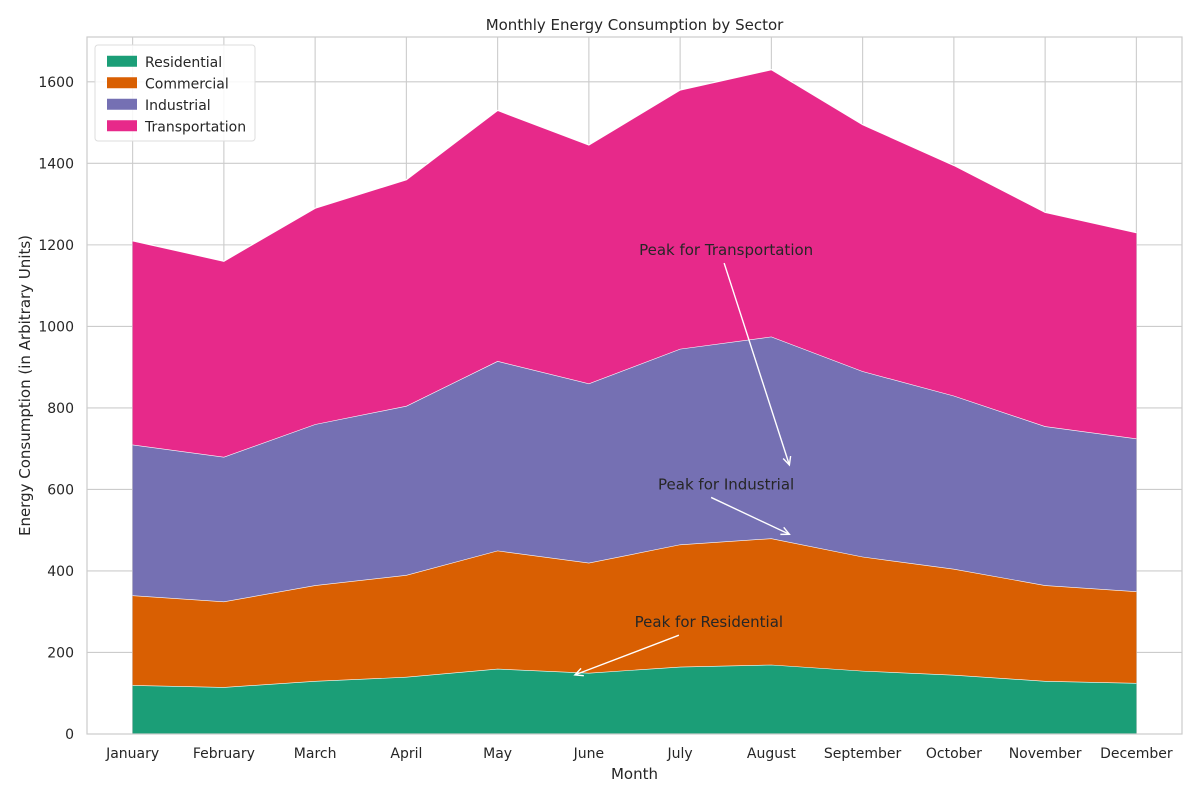 The image size is (1200, 800). Describe the element at coordinates (726, 250) in the screenshot. I see `annotation-text: Peak for Transportation` at that location.